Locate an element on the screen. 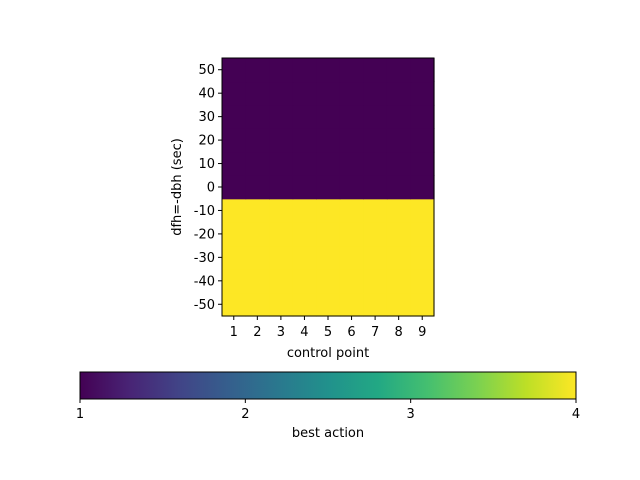 This screenshot has width=640, height=480. y-tick-label: 50 is located at coordinates (206, 70).